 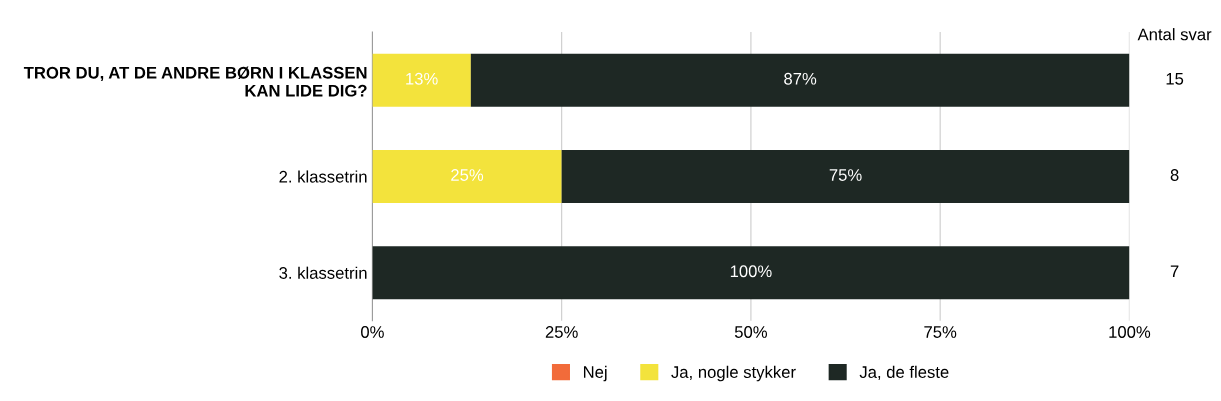 What do you see at coordinates (561, 332) in the screenshot?
I see `x-tick-label: 25%` at bounding box center [561, 332].